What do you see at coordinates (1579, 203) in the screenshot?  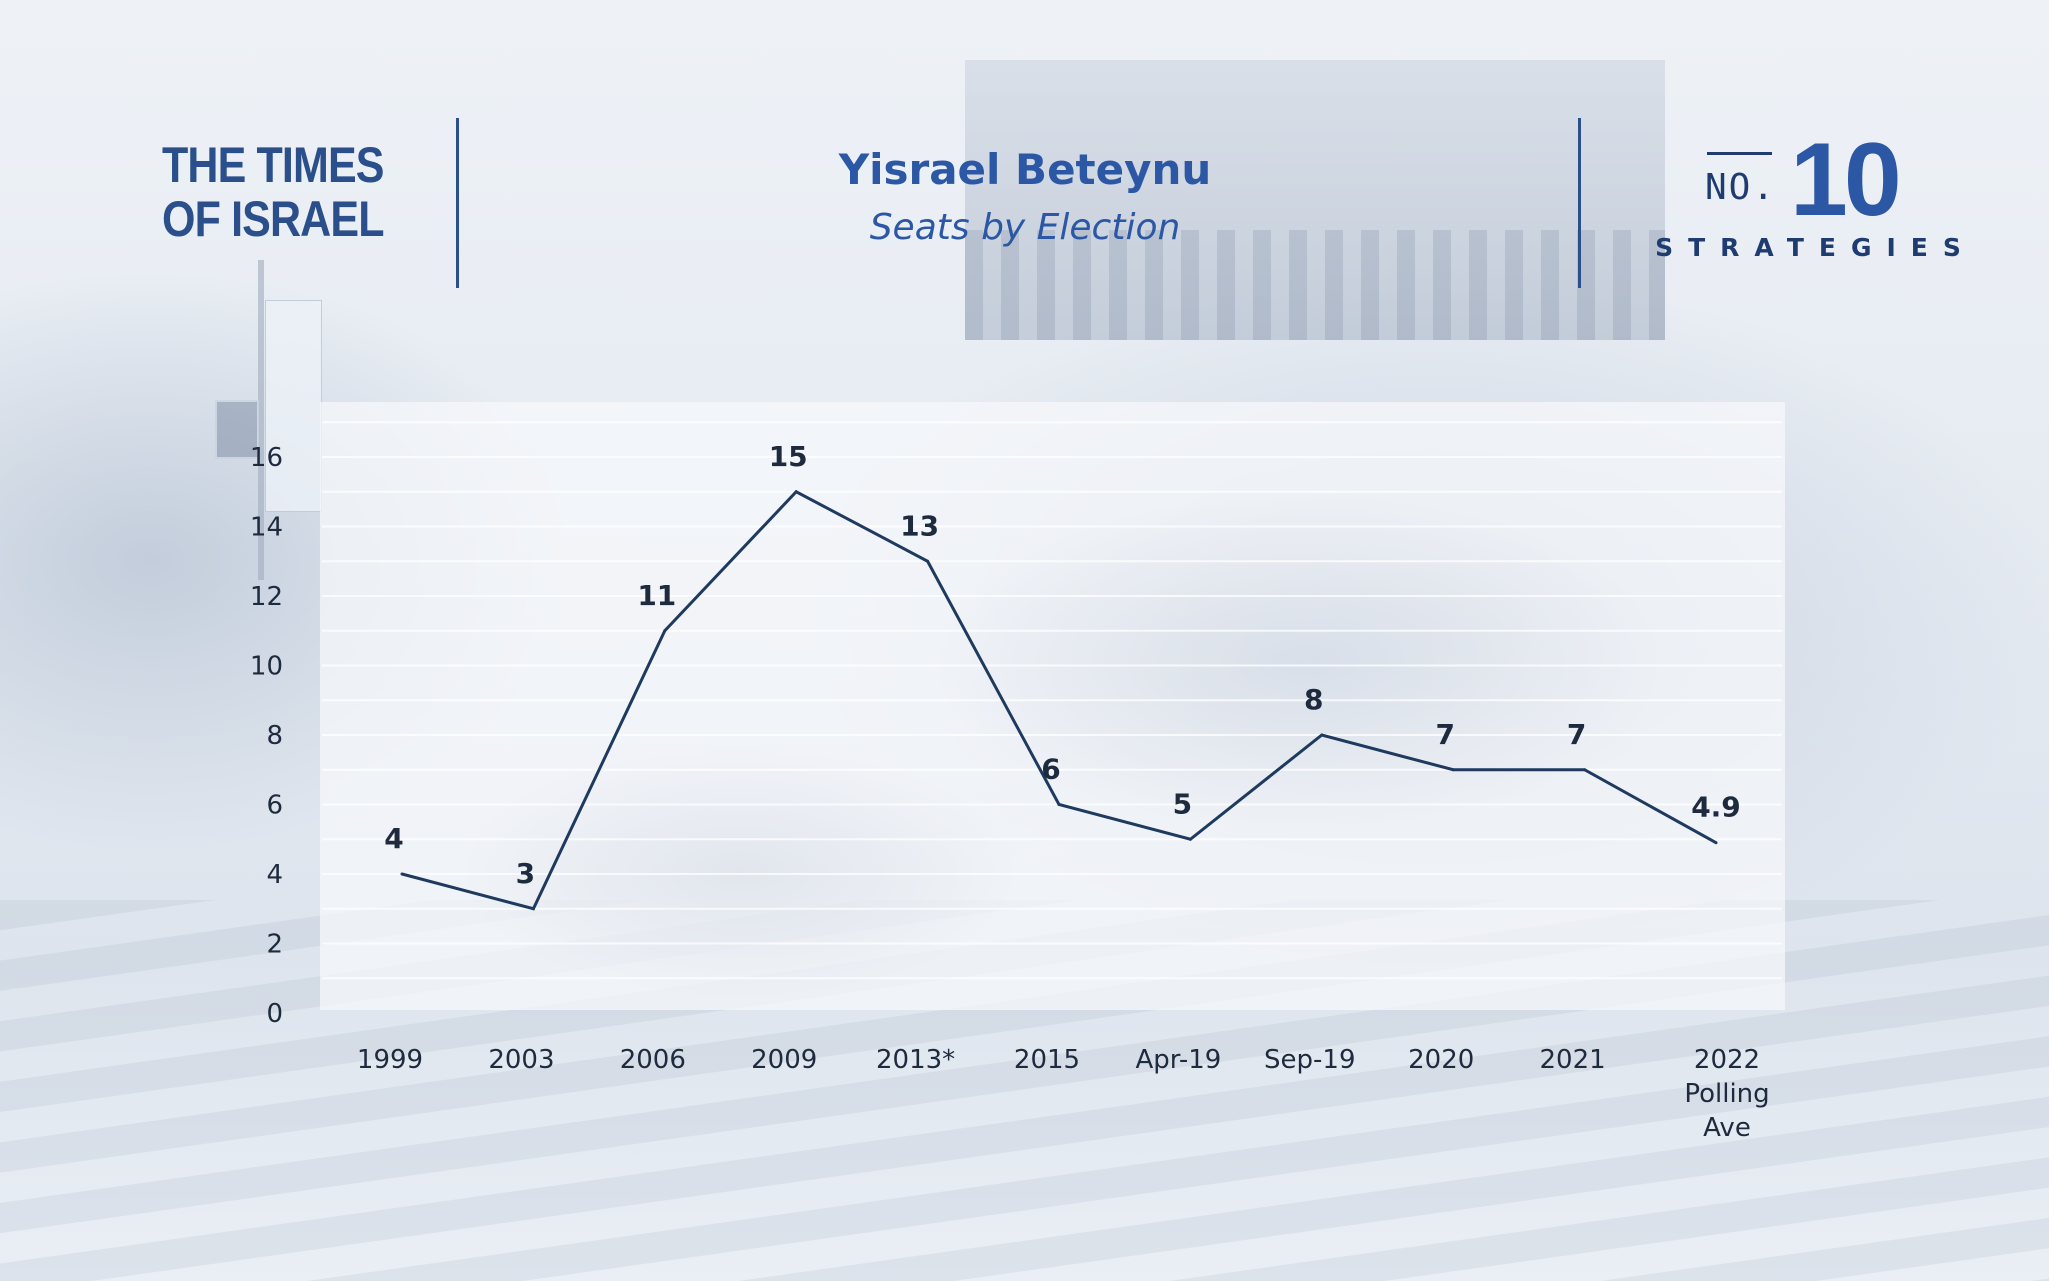 I see `header-divider-right` at bounding box center [1579, 203].